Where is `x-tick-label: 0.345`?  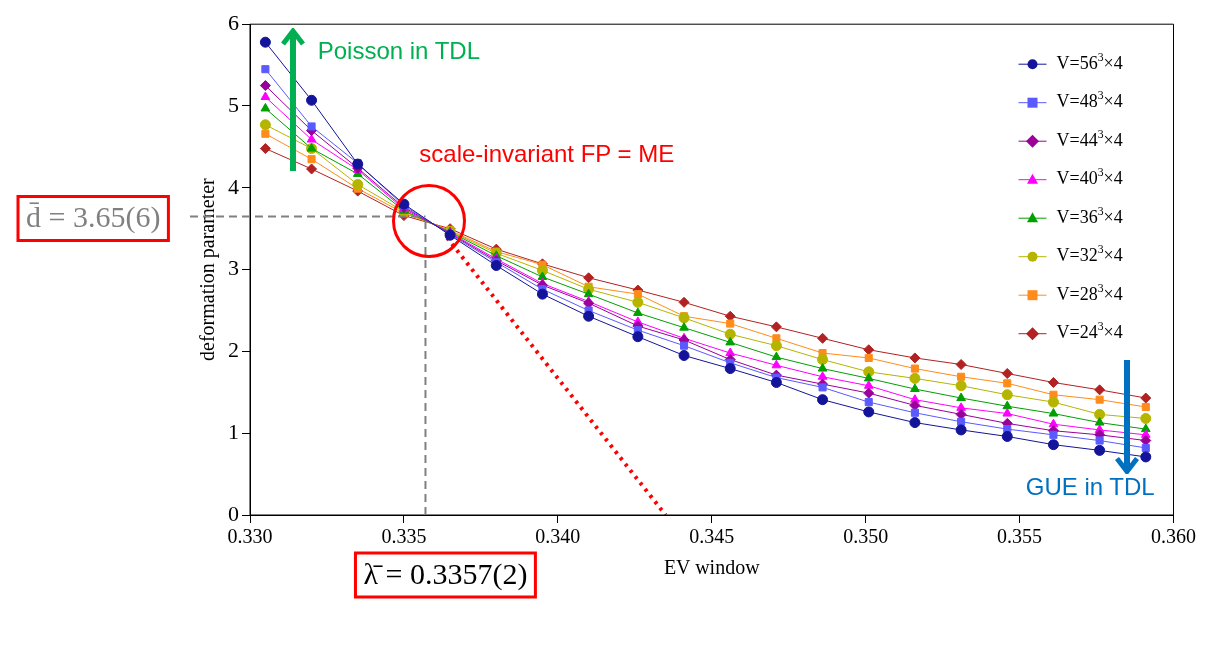
x-tick-label: 0.345 is located at coordinates (712, 536).